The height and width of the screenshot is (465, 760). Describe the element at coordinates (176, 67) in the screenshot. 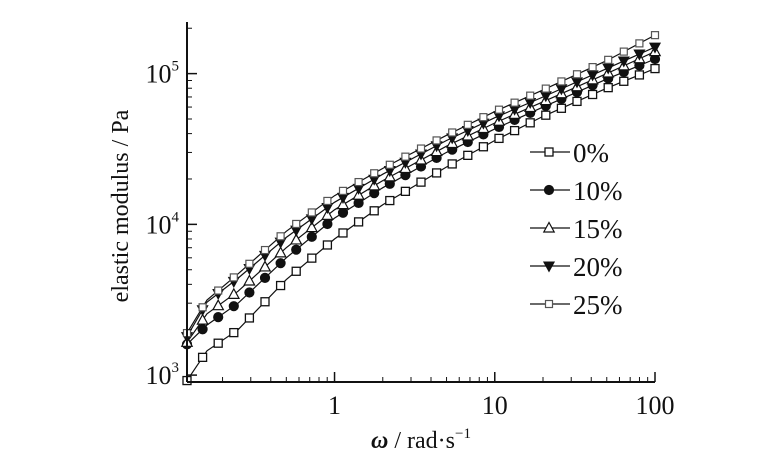

I see `y-tick-exponent: 5` at that location.